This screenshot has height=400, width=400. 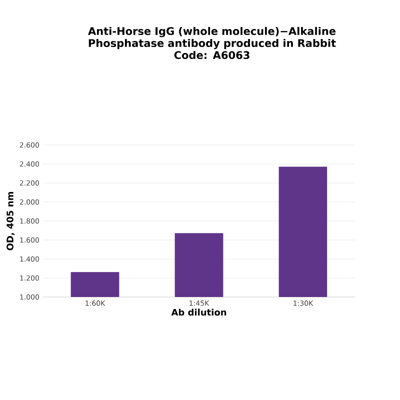 What do you see at coordinates (212, 55) in the screenshot?
I see `chart-subtitle: Code: A6063` at bounding box center [212, 55].